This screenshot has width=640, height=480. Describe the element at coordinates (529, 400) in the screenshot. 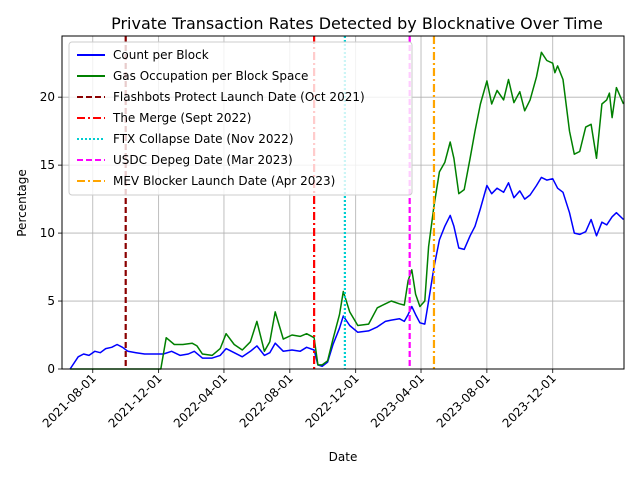

I see `x-tick-label: 2023-12-01` at that location.